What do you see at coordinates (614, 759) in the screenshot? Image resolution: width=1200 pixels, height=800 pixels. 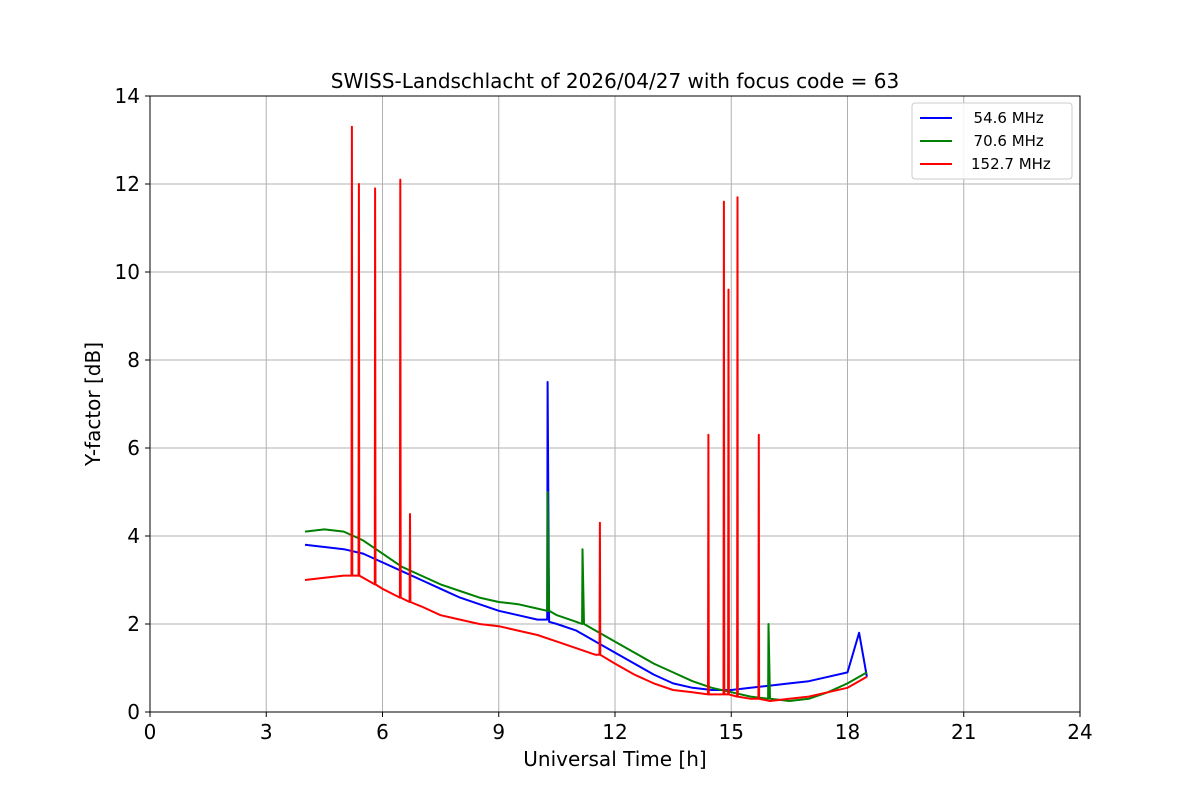 I see `x-axis-label: Universal Time [h]` at bounding box center [614, 759].